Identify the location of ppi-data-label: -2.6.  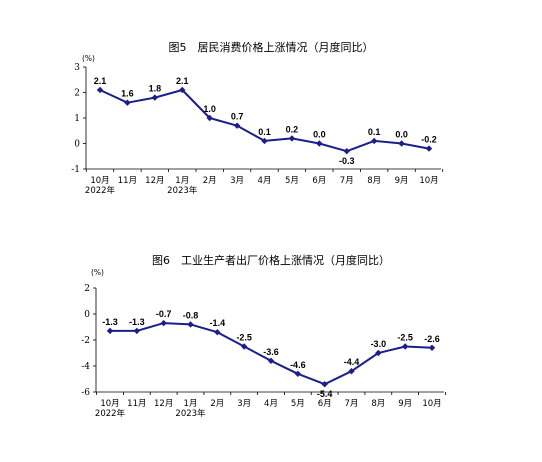
(432, 339).